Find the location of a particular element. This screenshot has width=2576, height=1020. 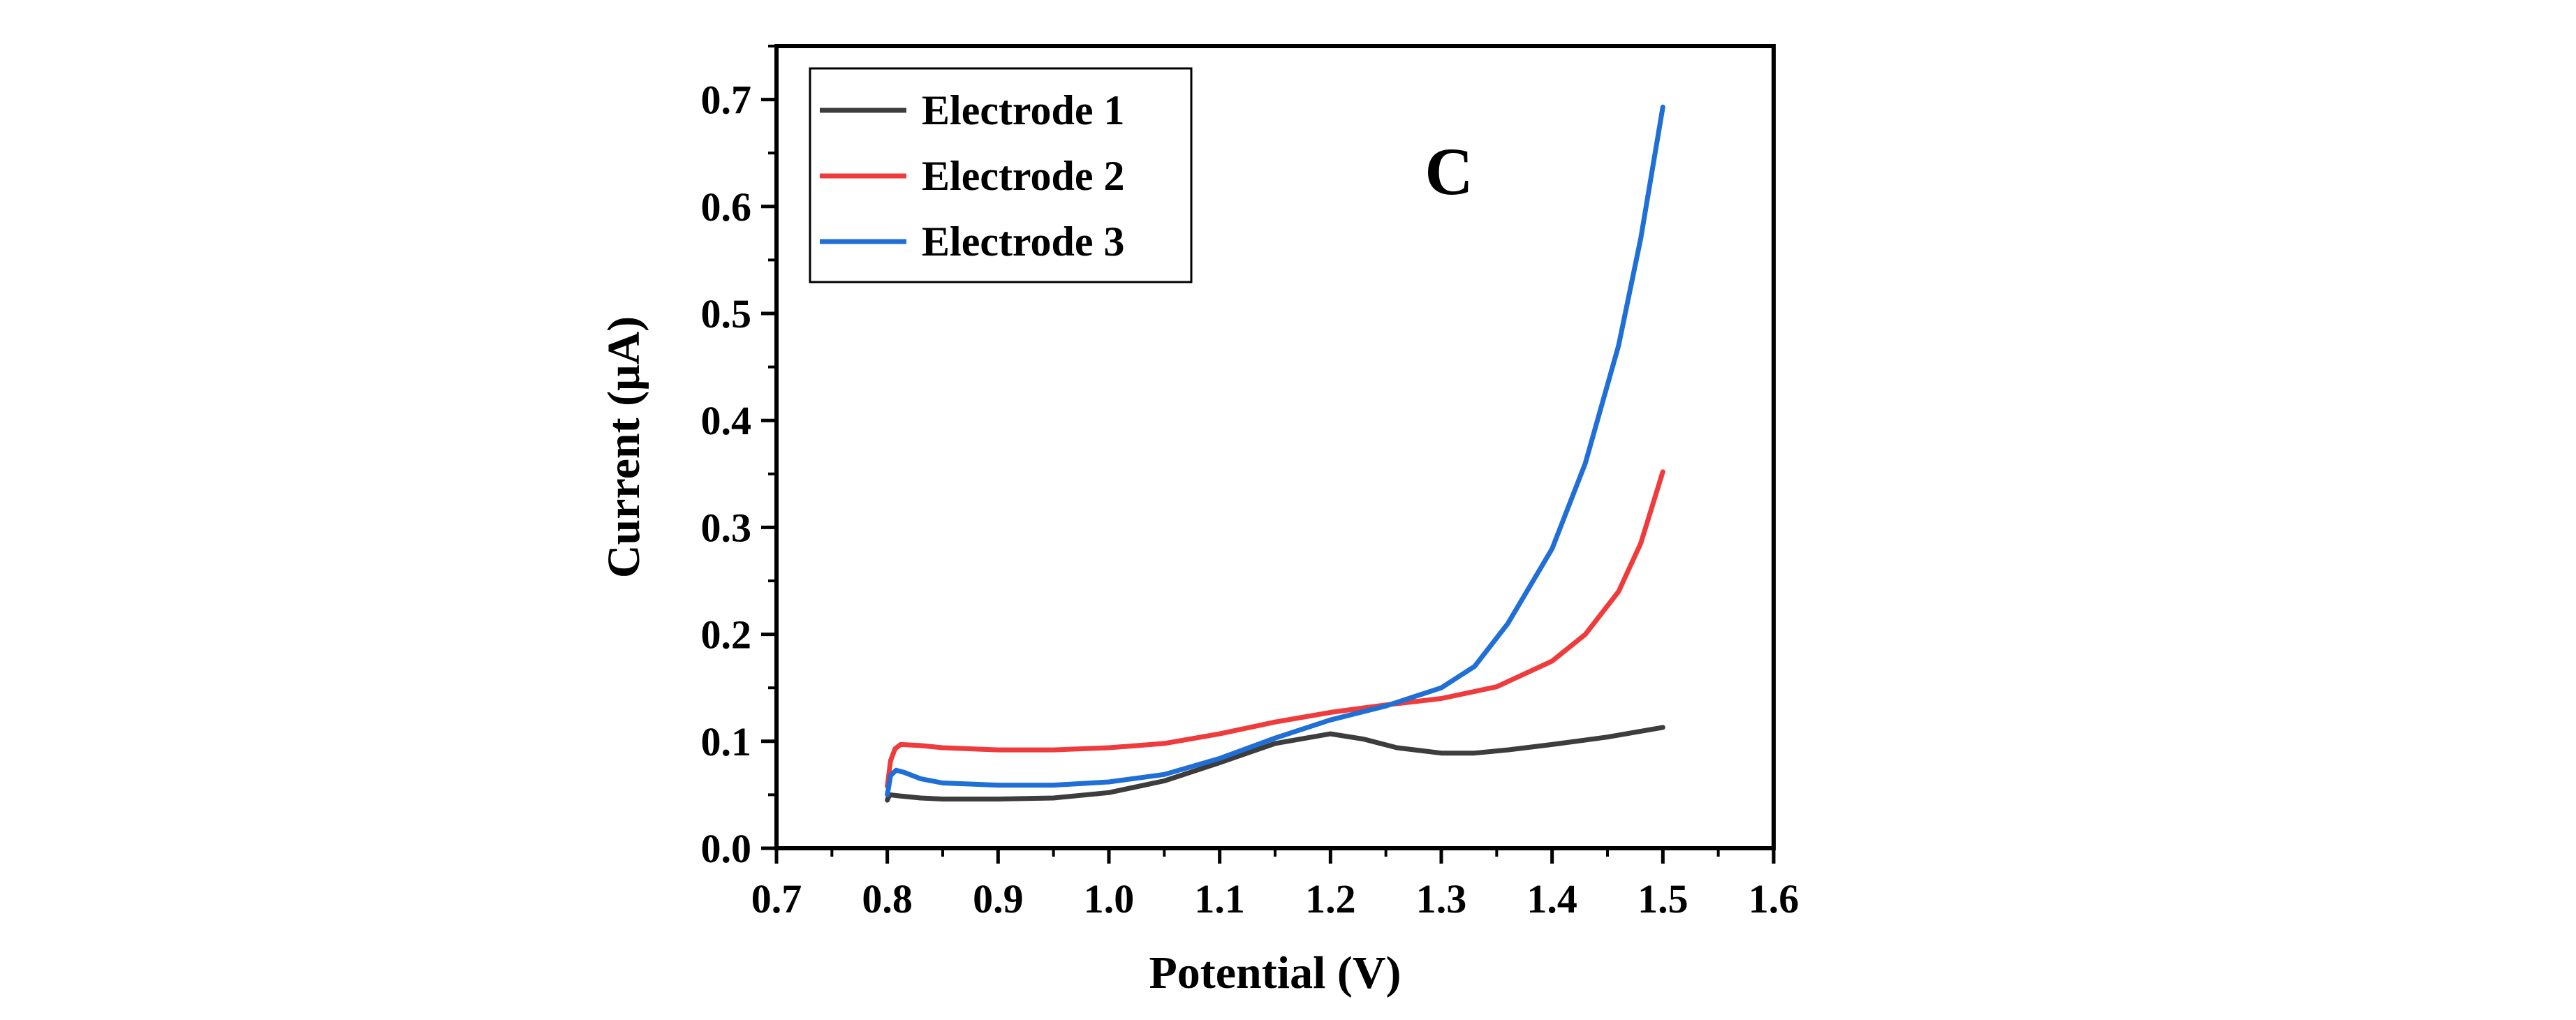

y-axis-title: Current (μA) is located at coordinates (623, 447).